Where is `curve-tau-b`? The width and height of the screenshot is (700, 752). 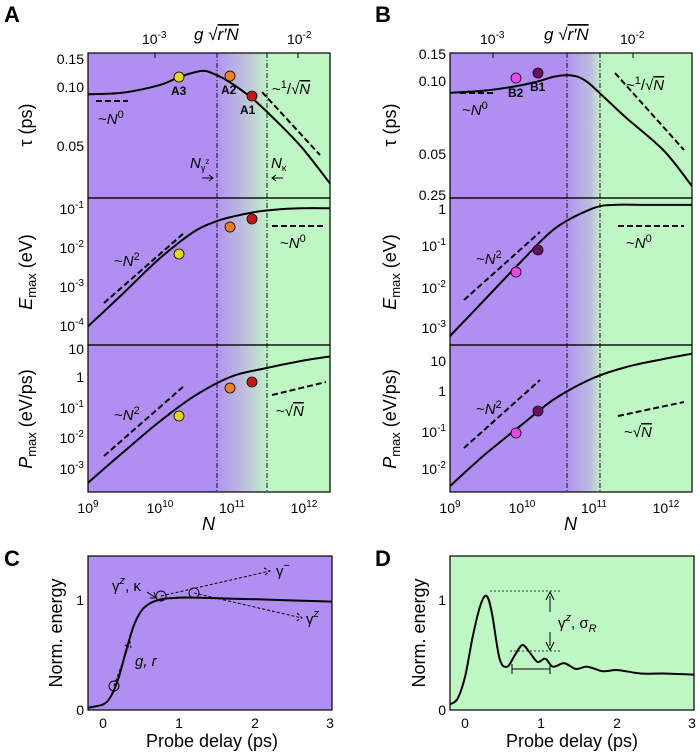 curve-tau-b is located at coordinates (571, 130).